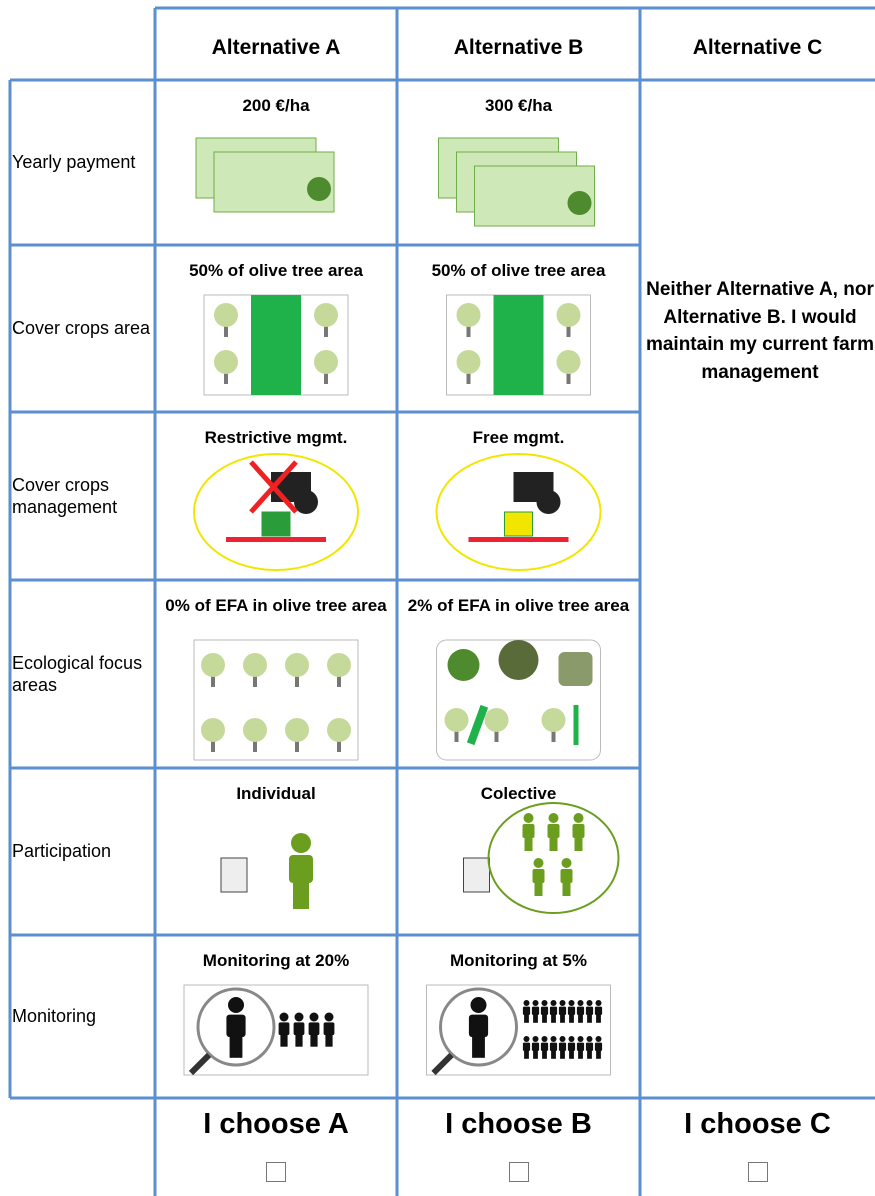 The width and height of the screenshot is (875, 1196). What do you see at coordinates (276, 270) in the screenshot?
I see `level-text: 50% of olive tree area` at bounding box center [276, 270].